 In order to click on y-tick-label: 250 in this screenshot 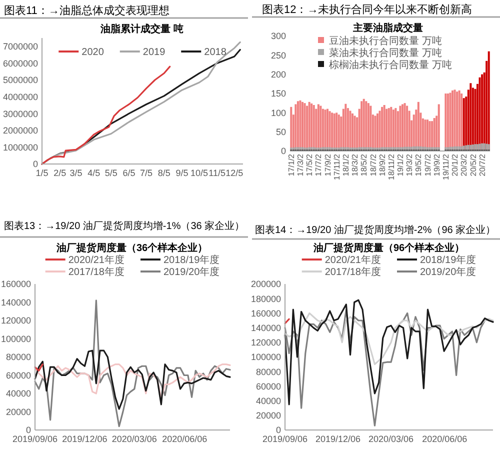, I will do `click(278, 55)`.